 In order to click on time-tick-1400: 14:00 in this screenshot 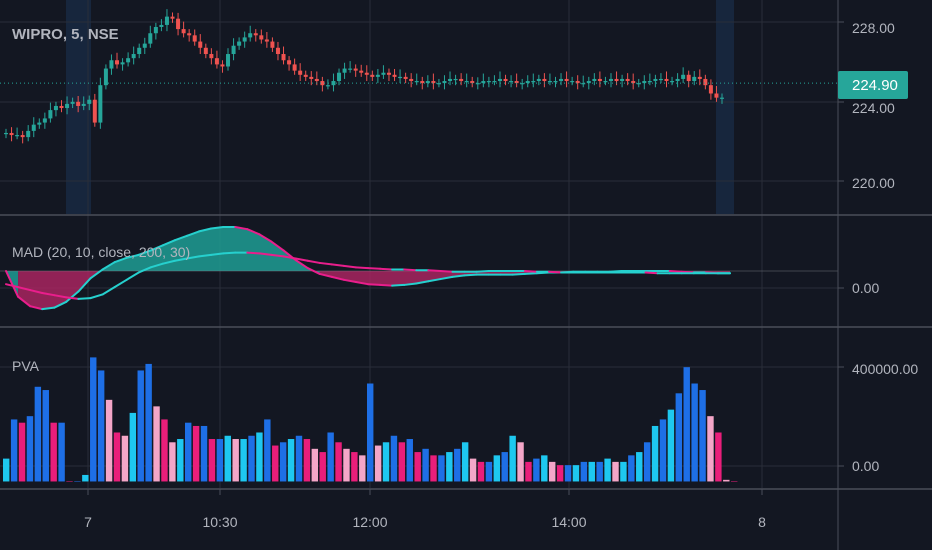, I will do `click(568, 522)`.